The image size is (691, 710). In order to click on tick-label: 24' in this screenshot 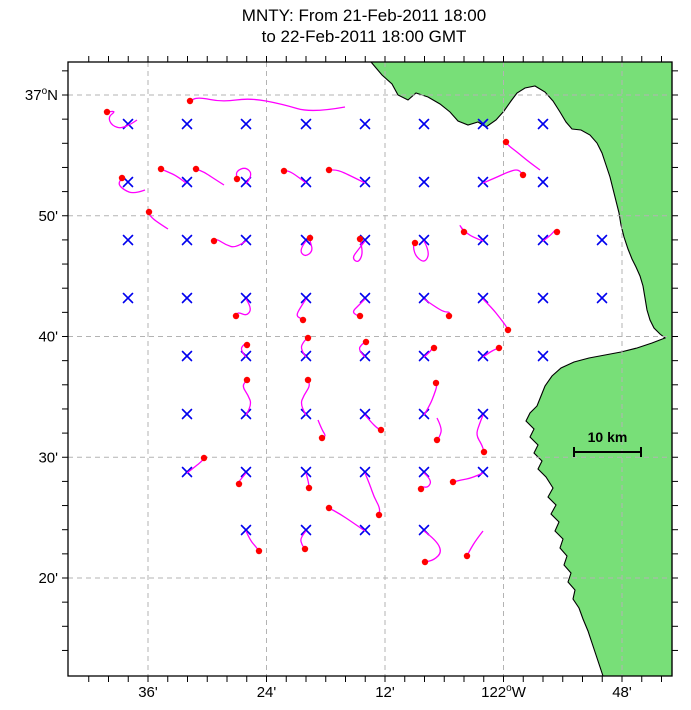, I will do `click(267, 692)`.